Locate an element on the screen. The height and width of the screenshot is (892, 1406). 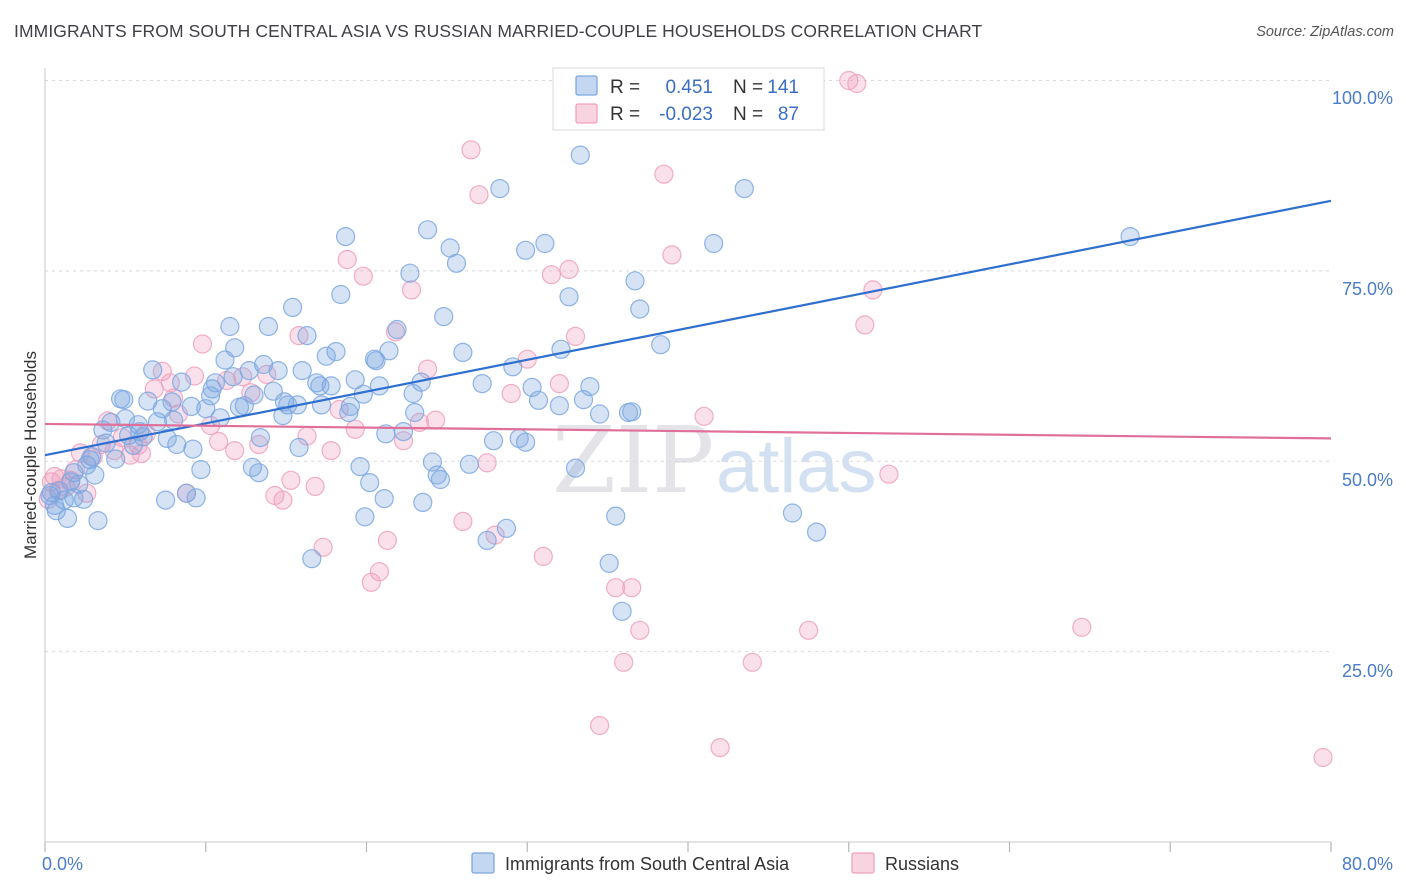
legend-r-label-0: R = is located at coordinates (625, 87).